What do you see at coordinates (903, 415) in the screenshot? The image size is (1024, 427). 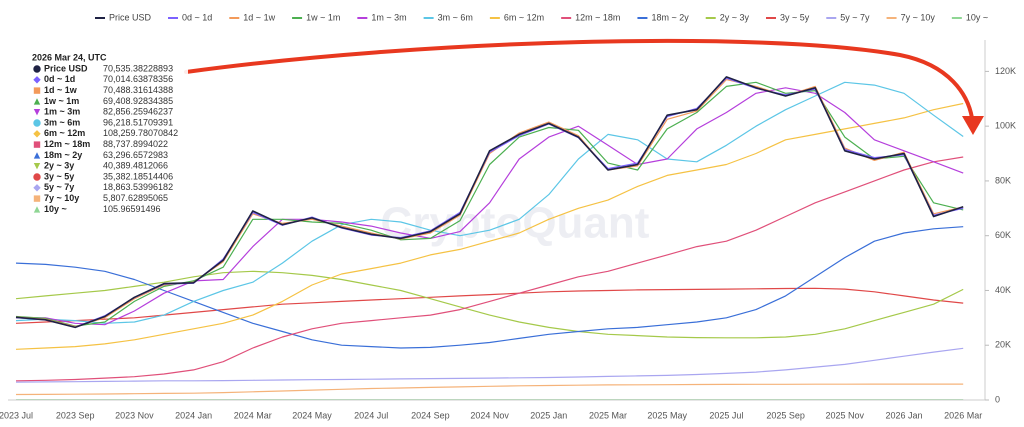 I see `x-tick-label: 2026 Jan` at bounding box center [903, 415].